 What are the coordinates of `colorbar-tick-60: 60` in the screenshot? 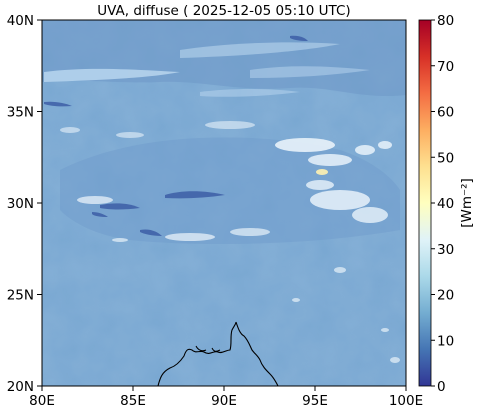 It's located at (445, 113).